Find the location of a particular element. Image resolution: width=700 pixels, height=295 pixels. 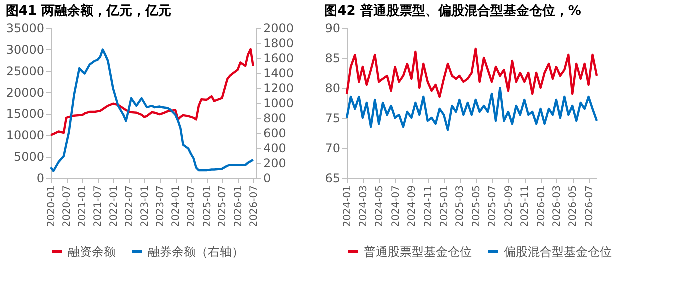

y2-tick-label: 800 is located at coordinates (275, 119).